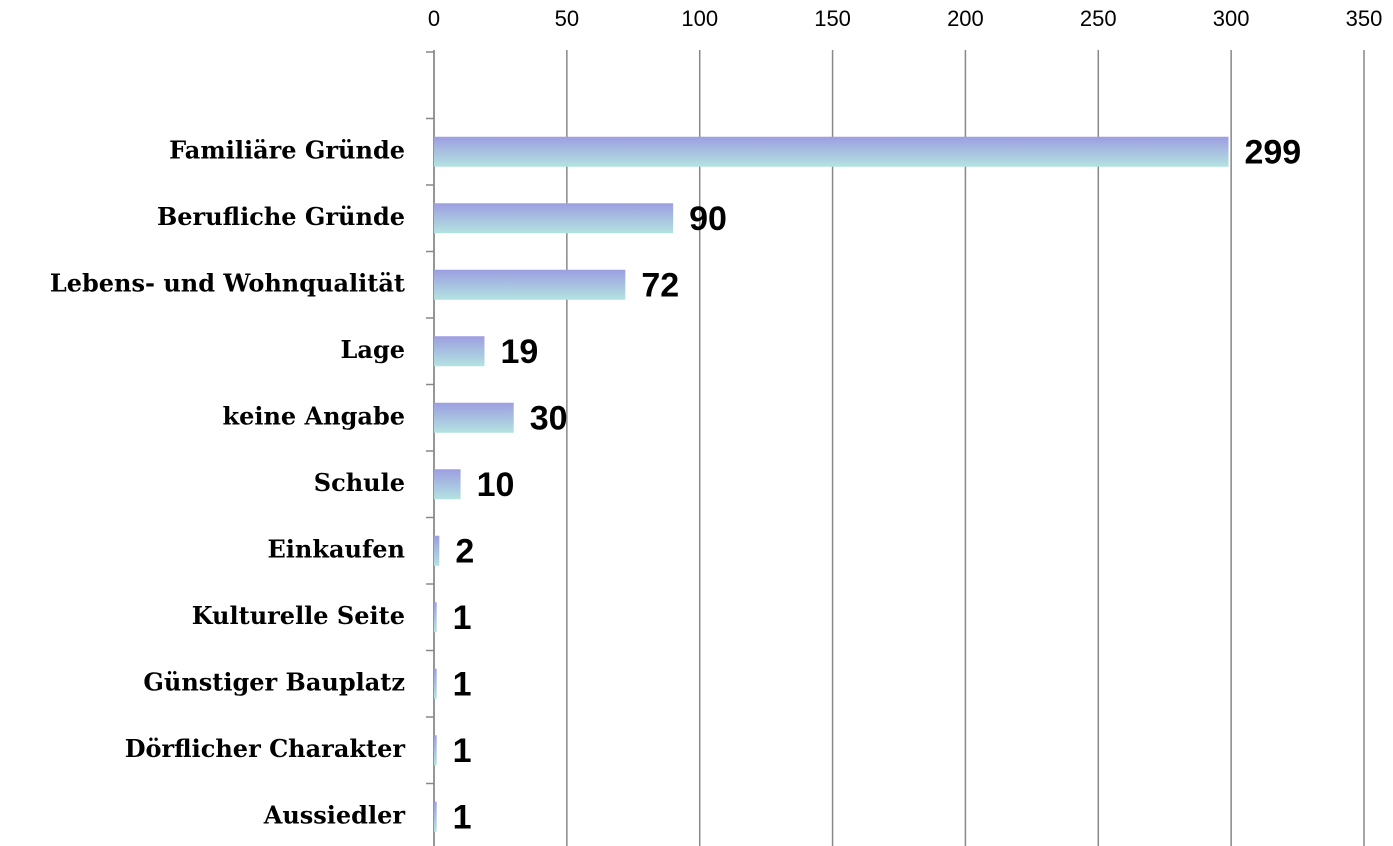 This screenshot has width=1393, height=846. I want to click on x-tick-label: 150, so click(832, 18).